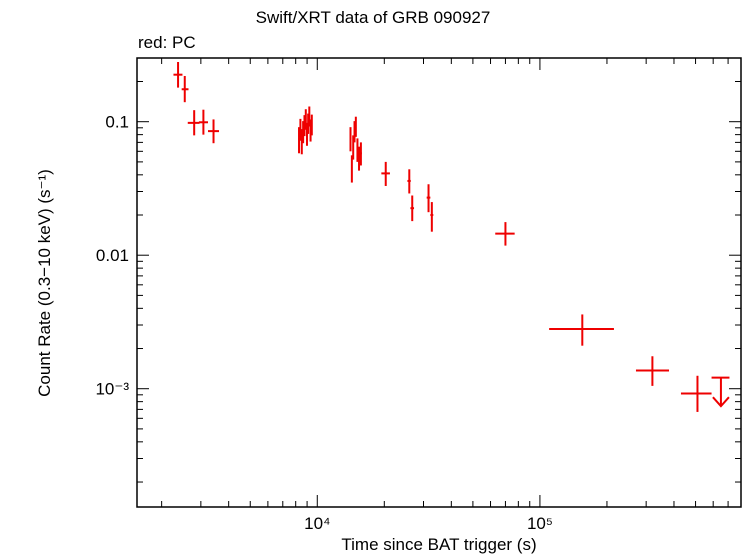 The height and width of the screenshot is (558, 746). What do you see at coordinates (112, 255) in the screenshot?
I see `y-tick-label: 0.01` at bounding box center [112, 255].